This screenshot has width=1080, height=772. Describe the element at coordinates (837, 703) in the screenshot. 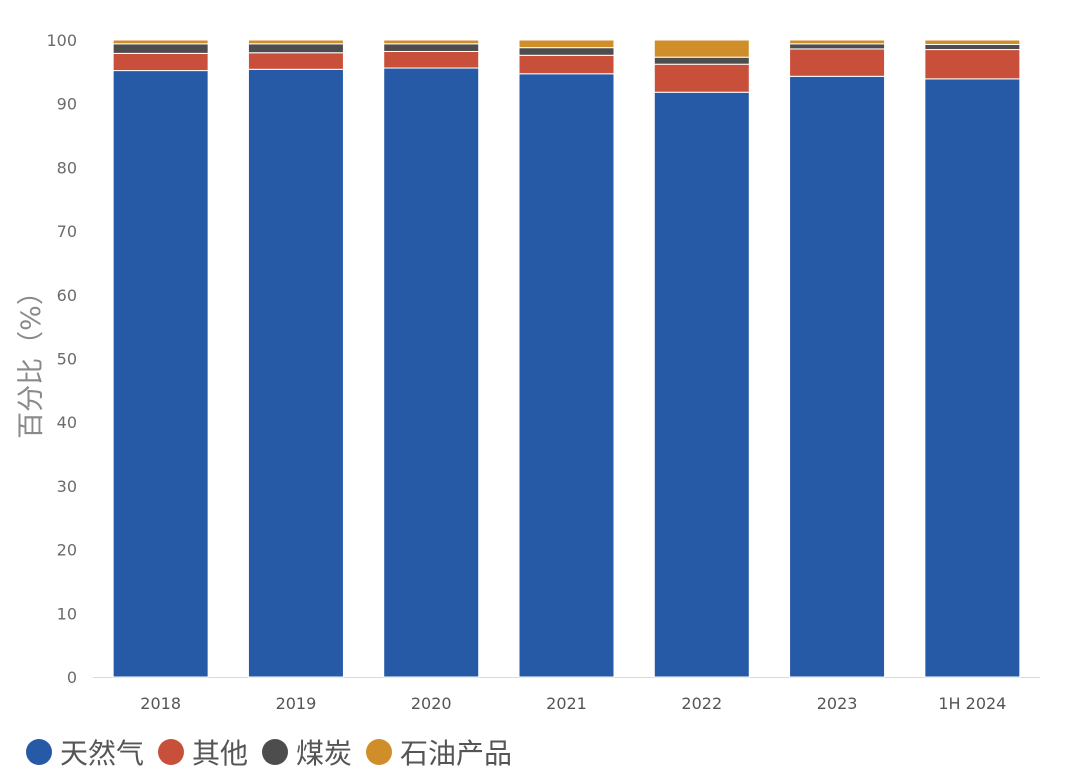

I see `x-tick-label: 2023` at that location.